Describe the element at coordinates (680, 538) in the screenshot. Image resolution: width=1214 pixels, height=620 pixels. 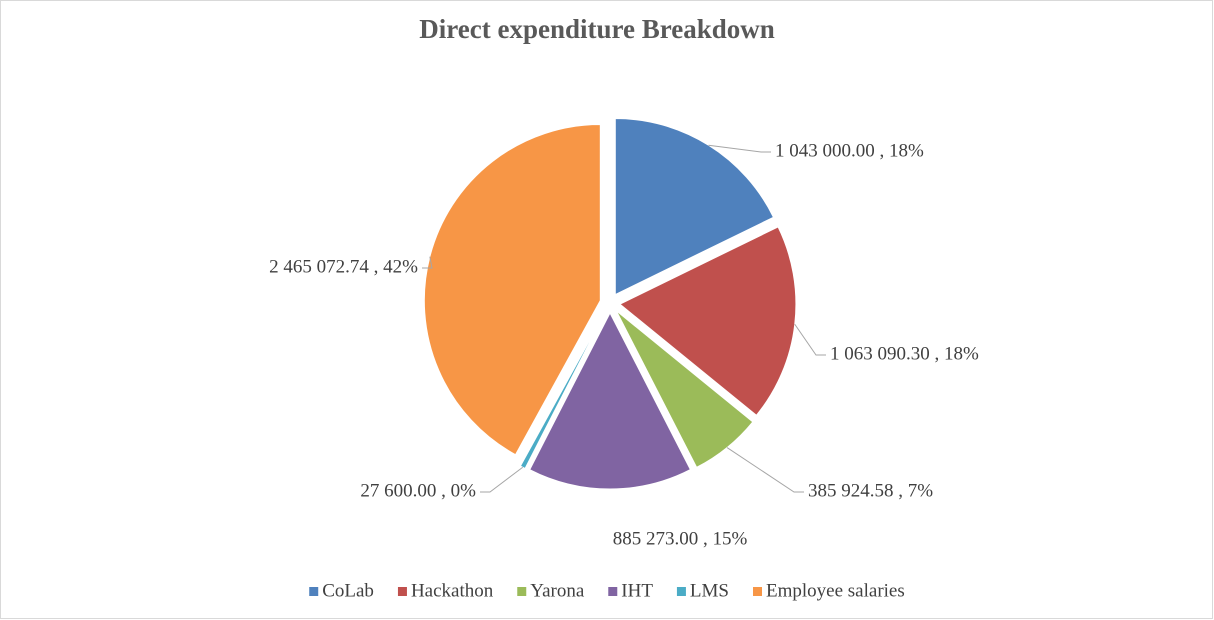
I see `data-label: 885 273.00 , 15%` at that location.